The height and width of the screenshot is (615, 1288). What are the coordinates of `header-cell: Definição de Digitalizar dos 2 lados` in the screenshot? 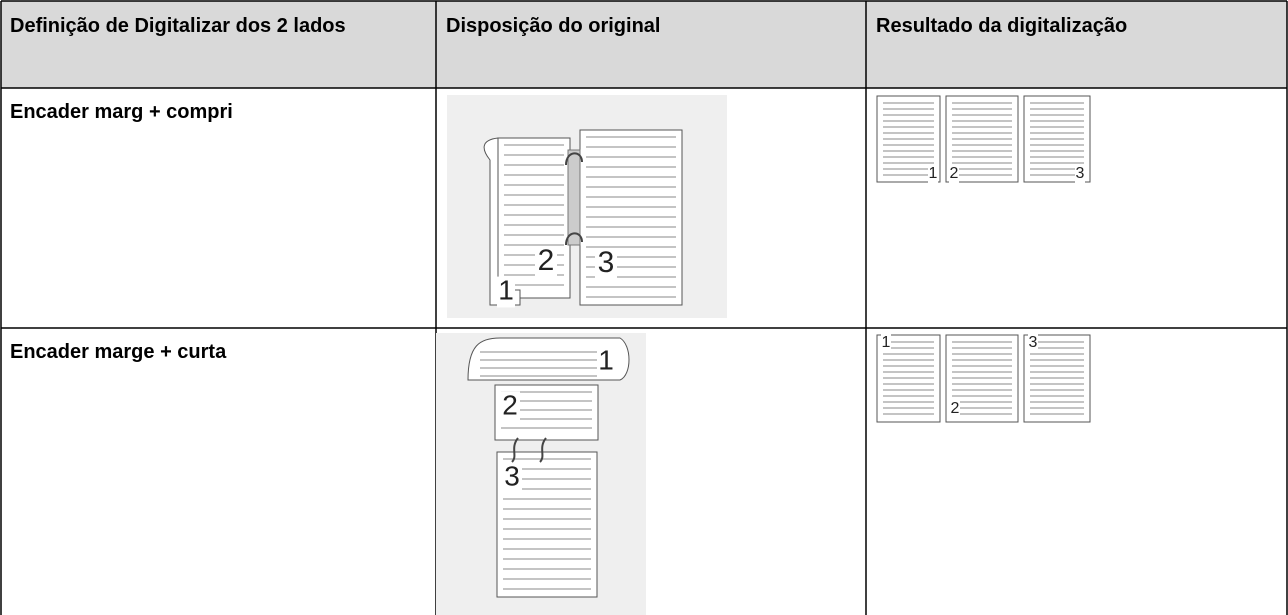 It's located at (178, 26).